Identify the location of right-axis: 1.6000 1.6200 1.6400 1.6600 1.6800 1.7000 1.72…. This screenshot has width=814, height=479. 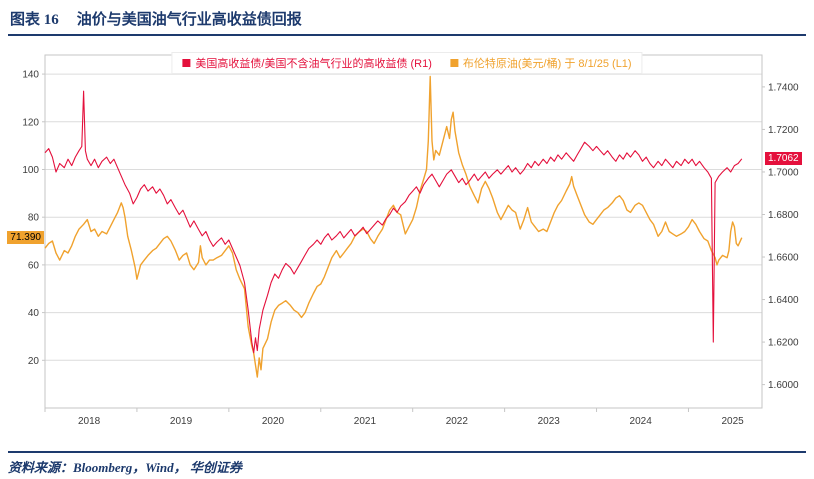
(780, 236).